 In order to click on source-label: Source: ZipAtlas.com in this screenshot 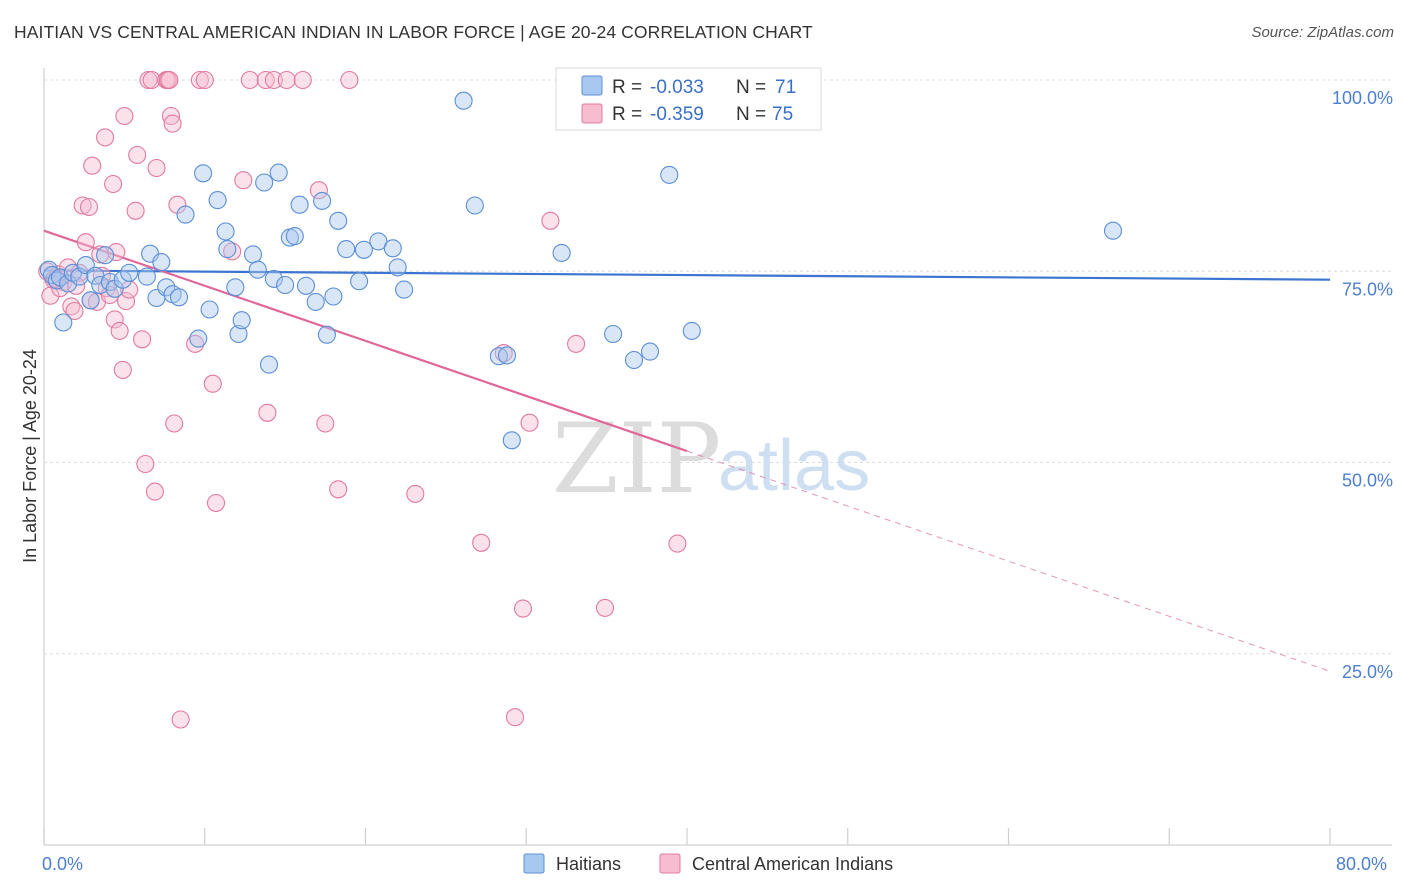, I will do `click(1322, 32)`.